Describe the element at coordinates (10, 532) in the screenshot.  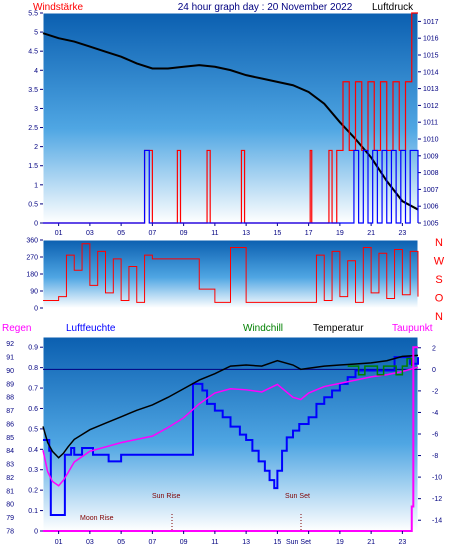
I see `bottom-humidity-tick-label: 78` at that location.